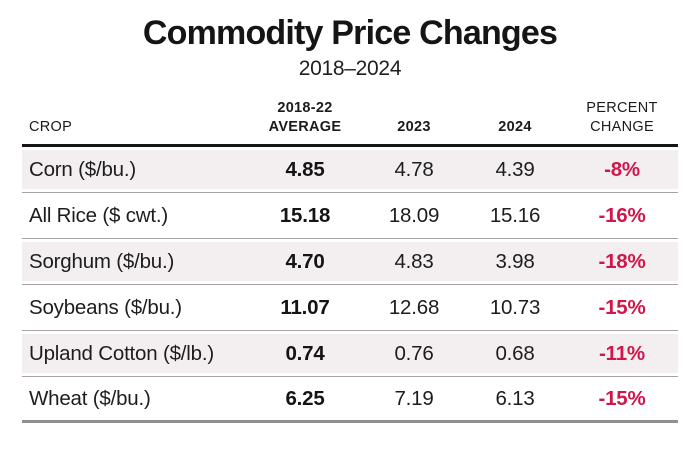  I want to click on percent-change-value: -18%, so click(622, 261).